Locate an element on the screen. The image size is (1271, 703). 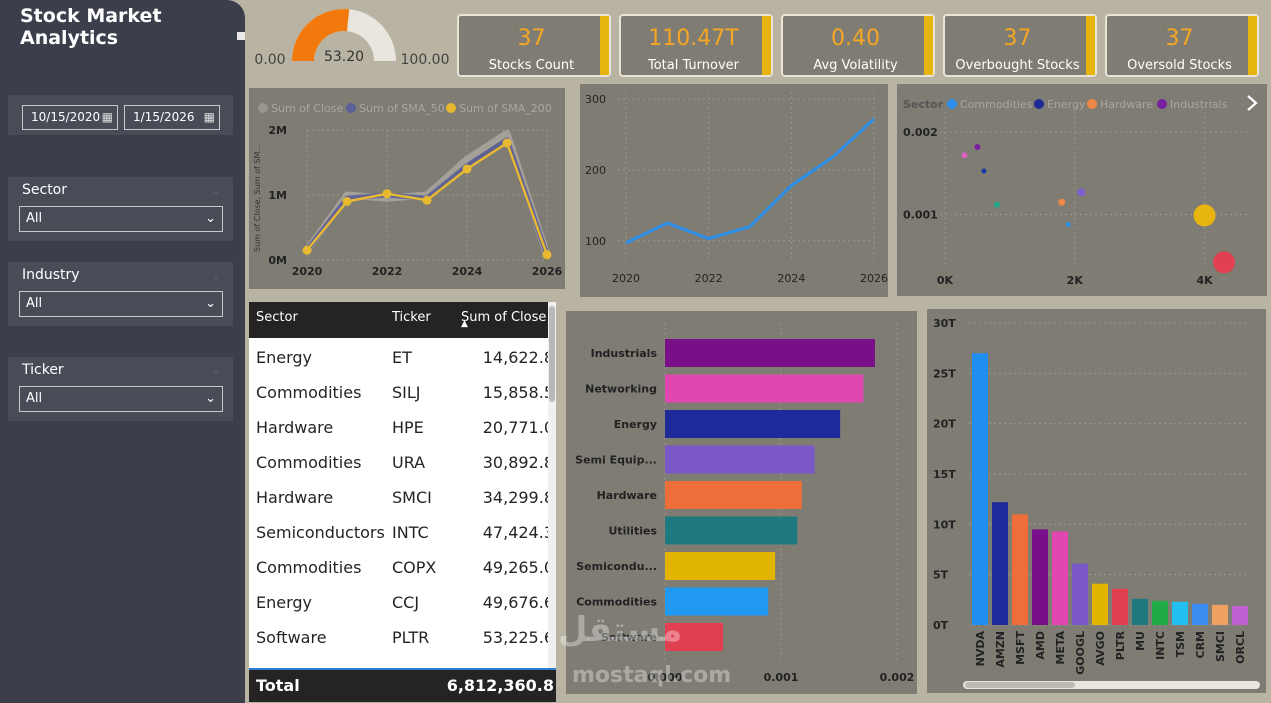
table-scrollbar is located at coordinates (552, 485).